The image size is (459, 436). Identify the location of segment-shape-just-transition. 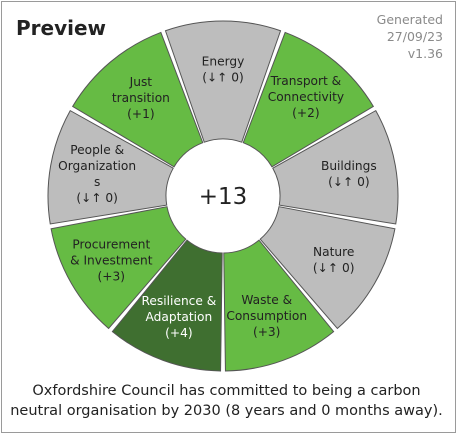
(137, 99).